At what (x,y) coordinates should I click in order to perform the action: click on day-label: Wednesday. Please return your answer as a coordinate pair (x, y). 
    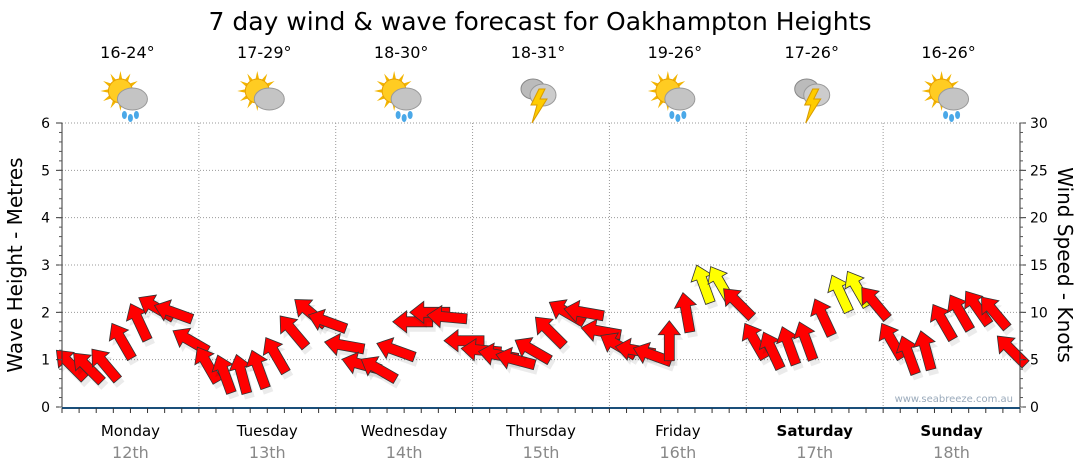
    Looking at the image, I should click on (404, 431).